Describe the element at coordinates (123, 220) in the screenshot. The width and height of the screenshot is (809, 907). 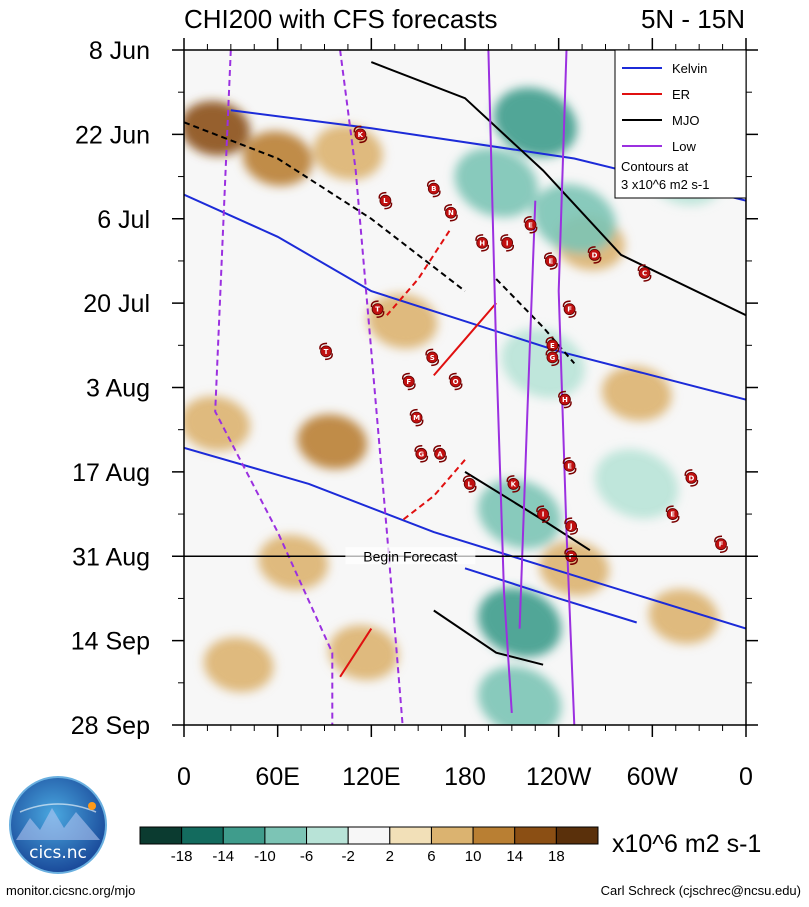
I see `y-tick-label: 6 Jul` at that location.